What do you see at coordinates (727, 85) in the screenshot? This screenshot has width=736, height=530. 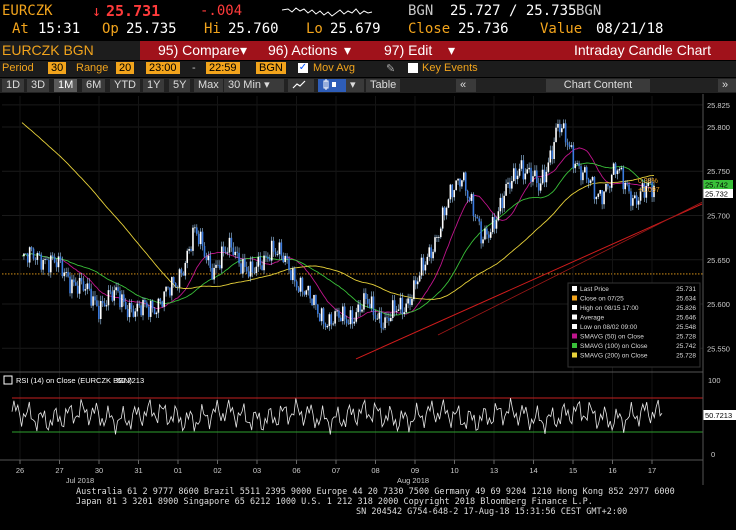 I see `expand-right-icon: »` at bounding box center [727, 85].